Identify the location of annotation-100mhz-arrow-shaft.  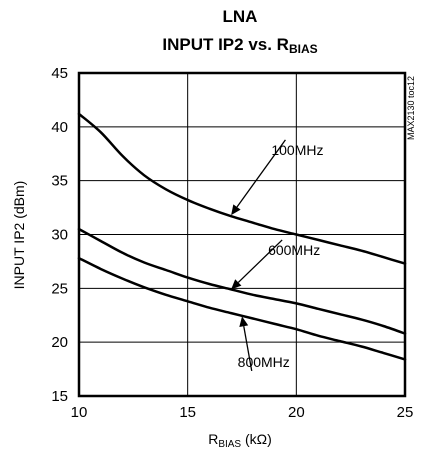
(261, 173).